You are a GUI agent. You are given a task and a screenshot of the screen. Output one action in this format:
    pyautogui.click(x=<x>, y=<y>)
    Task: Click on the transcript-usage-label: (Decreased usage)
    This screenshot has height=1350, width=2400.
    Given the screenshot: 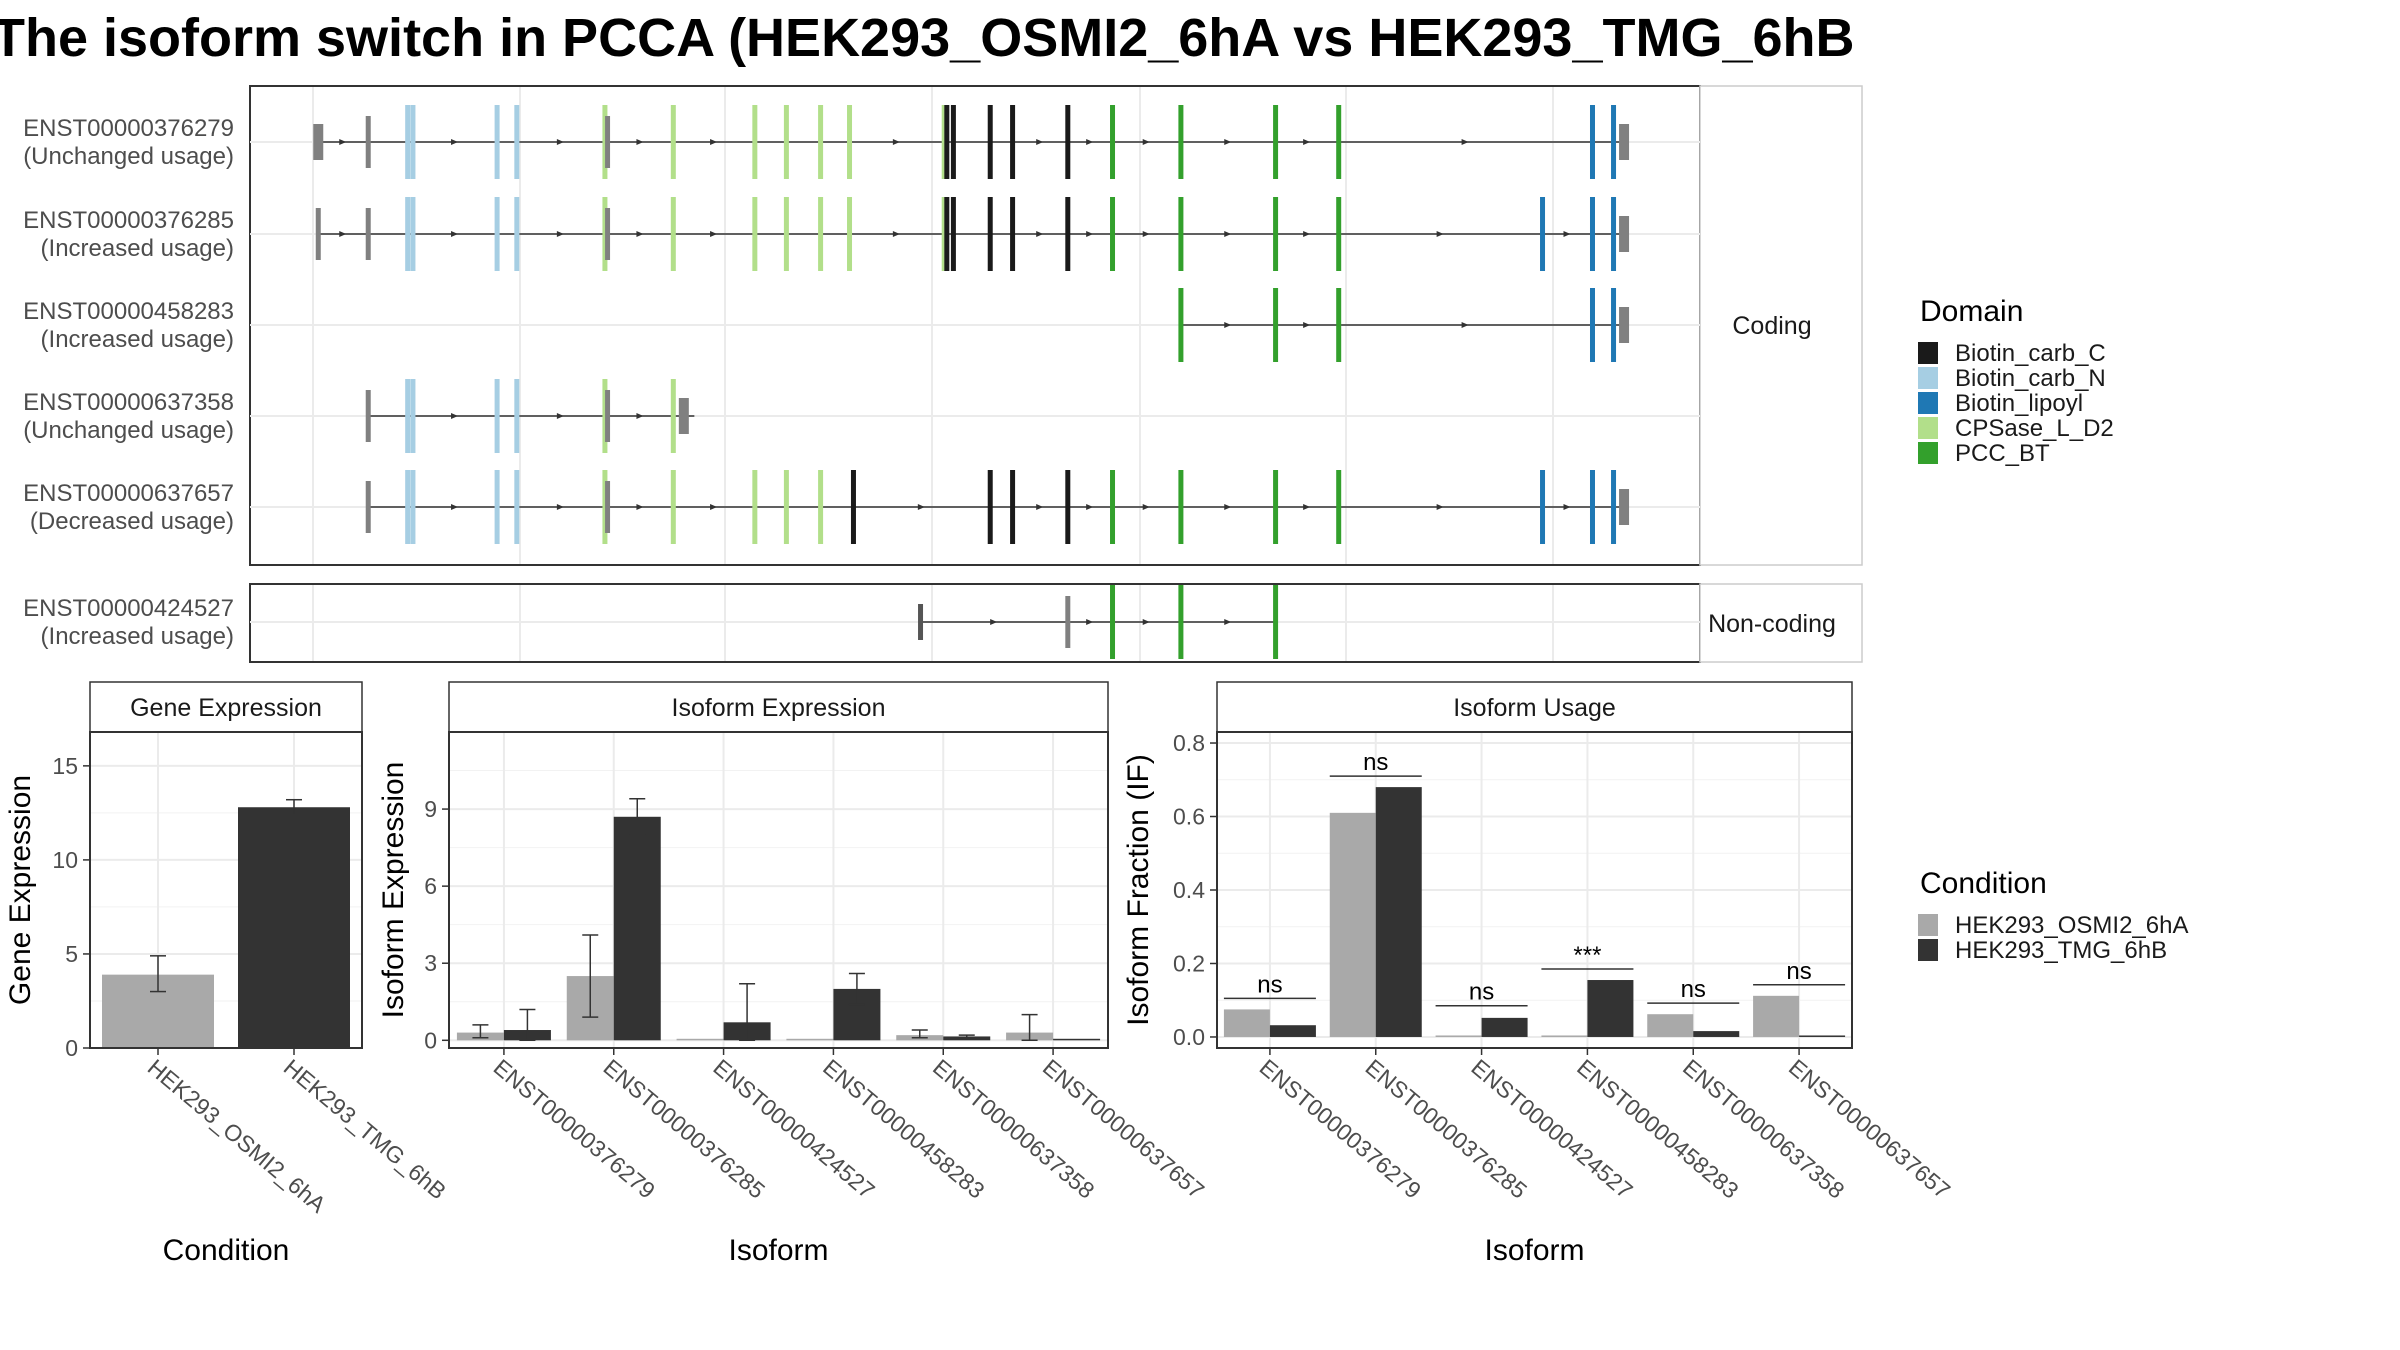 What is the action you would take?
    pyautogui.click(x=132, y=521)
    